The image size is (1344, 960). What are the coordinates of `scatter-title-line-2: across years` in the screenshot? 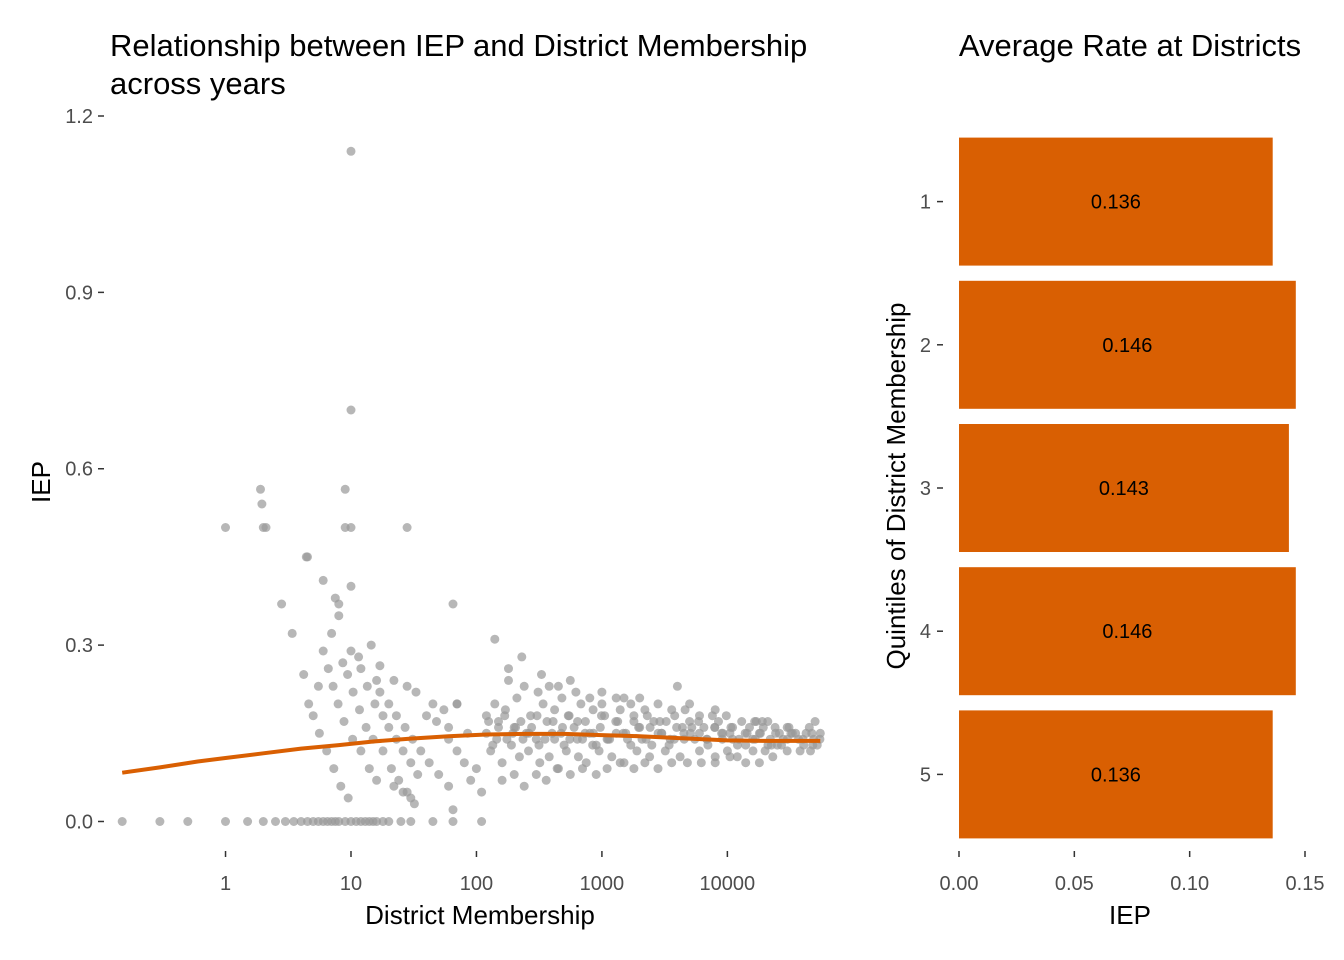 It's located at (198, 83).